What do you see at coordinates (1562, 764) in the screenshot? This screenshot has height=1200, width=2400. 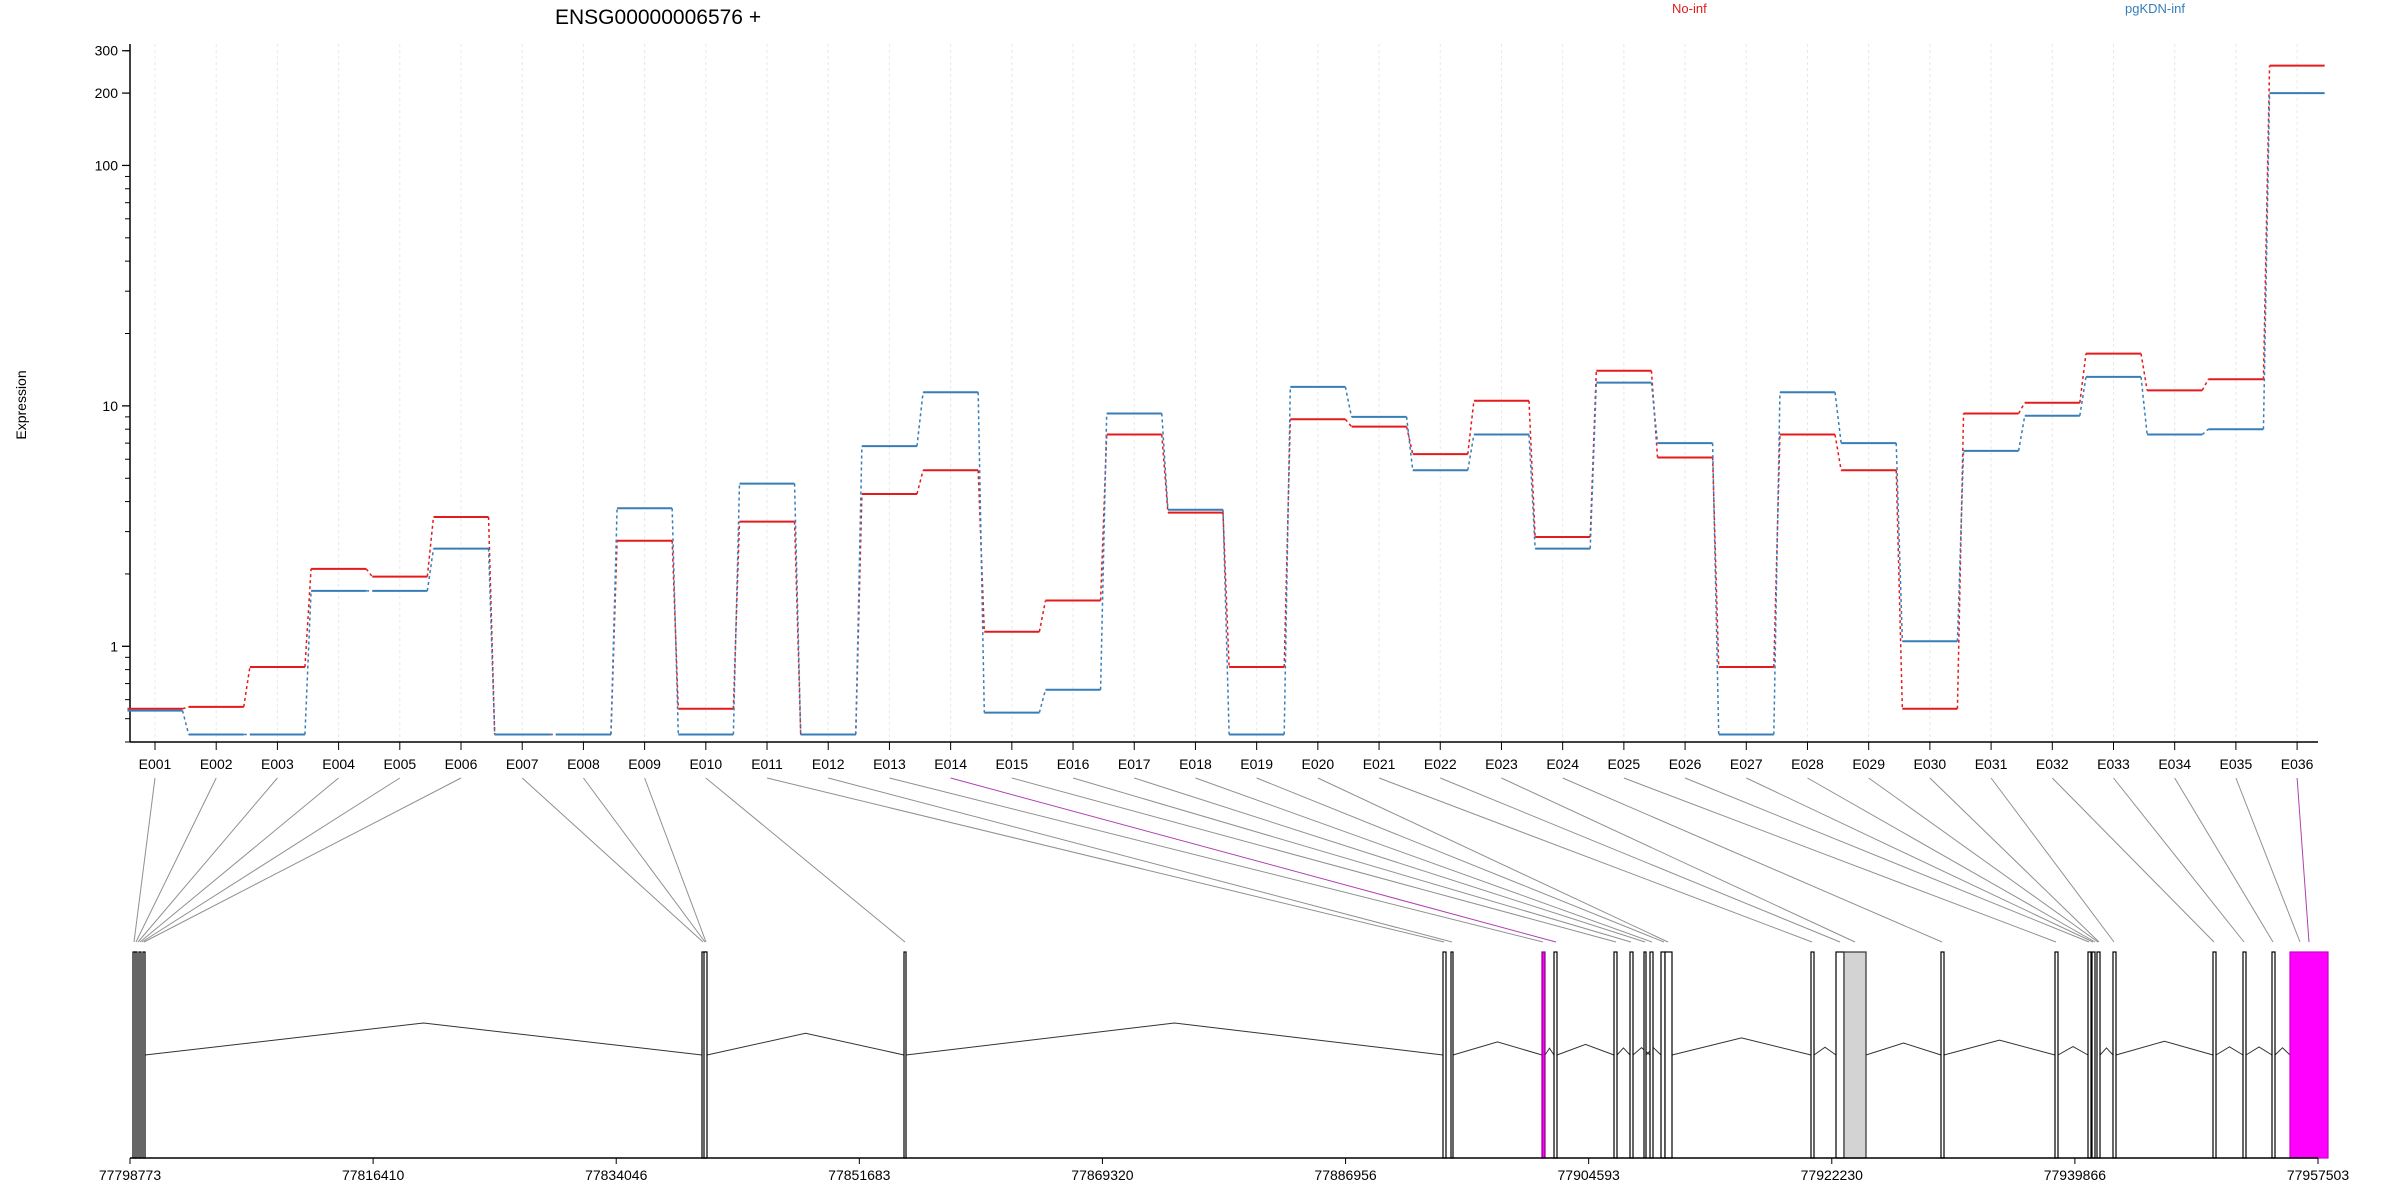 I see `x-tick-label: E024` at bounding box center [1562, 764].